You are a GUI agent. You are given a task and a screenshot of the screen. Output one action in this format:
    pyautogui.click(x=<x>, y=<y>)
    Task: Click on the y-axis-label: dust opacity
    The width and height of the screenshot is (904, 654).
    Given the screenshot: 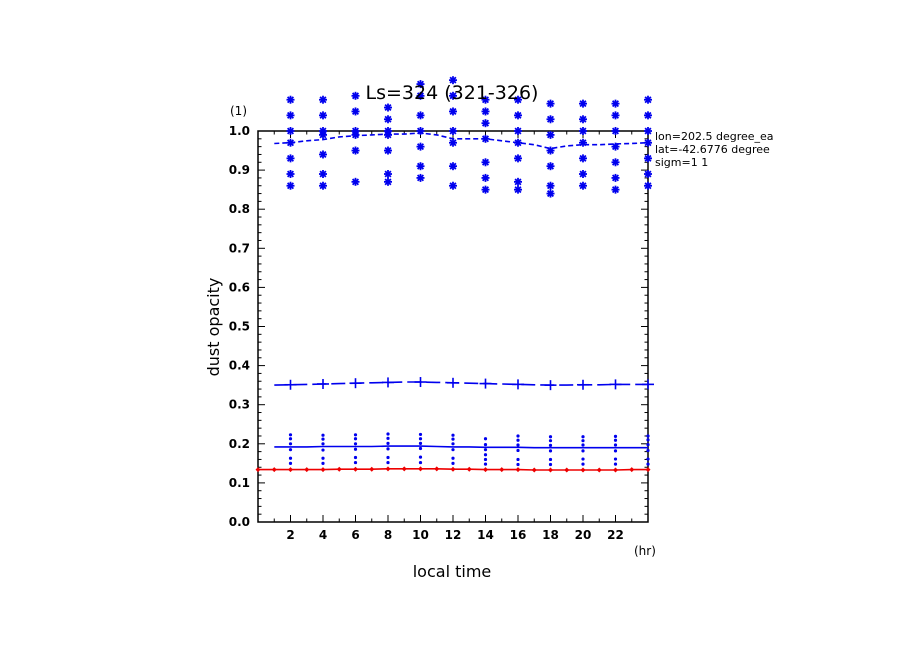 What is the action you would take?
    pyautogui.click(x=213, y=327)
    